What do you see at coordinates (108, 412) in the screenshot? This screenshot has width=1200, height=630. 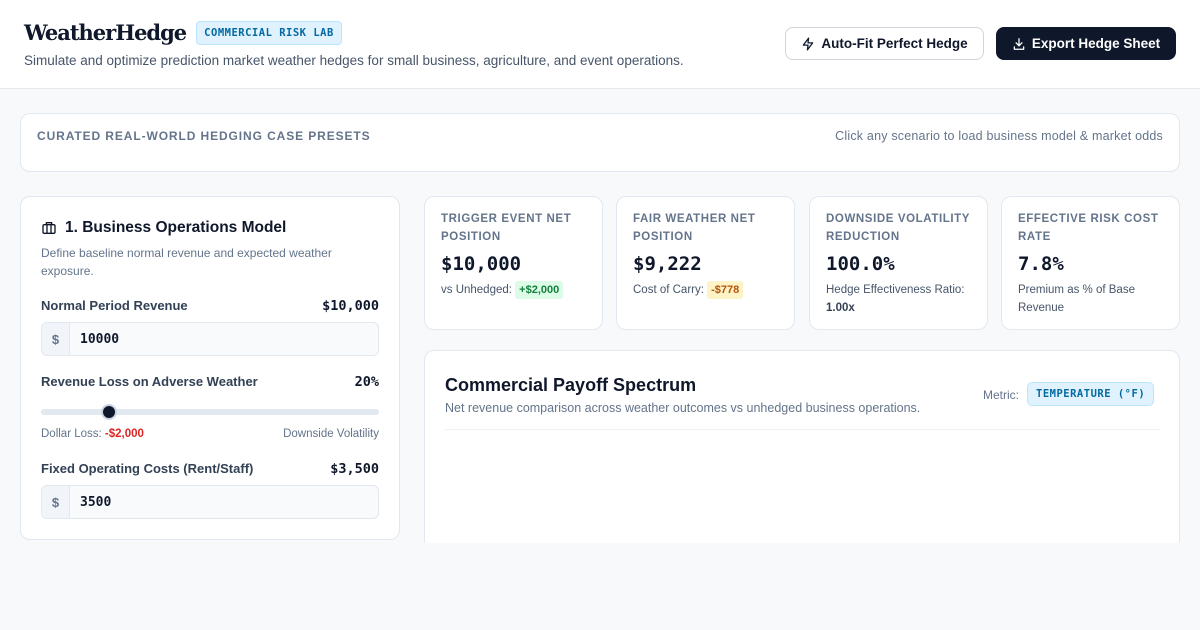 I see `loss-slider-thumb` at bounding box center [108, 412].